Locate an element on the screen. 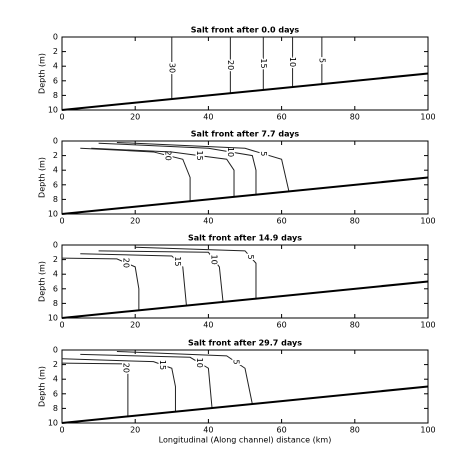  panel-title: Salt front after 0.0 days is located at coordinates (245, 30).